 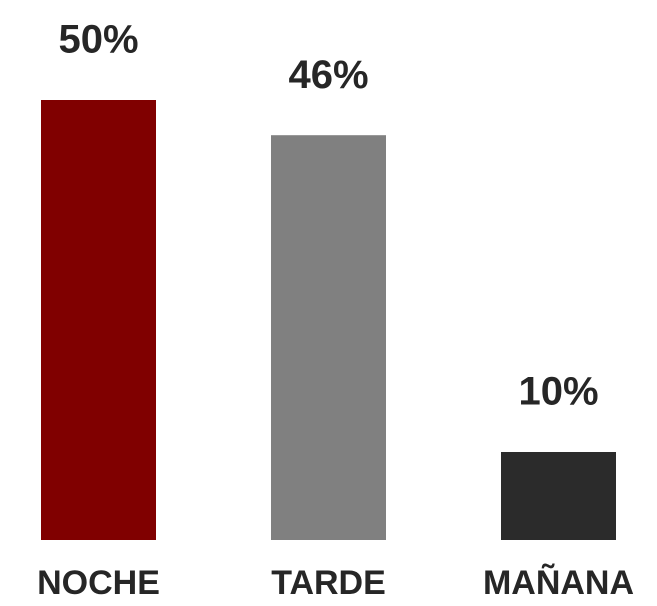 What do you see at coordinates (558, 392) in the screenshot?
I see `value-label: 10%` at bounding box center [558, 392].